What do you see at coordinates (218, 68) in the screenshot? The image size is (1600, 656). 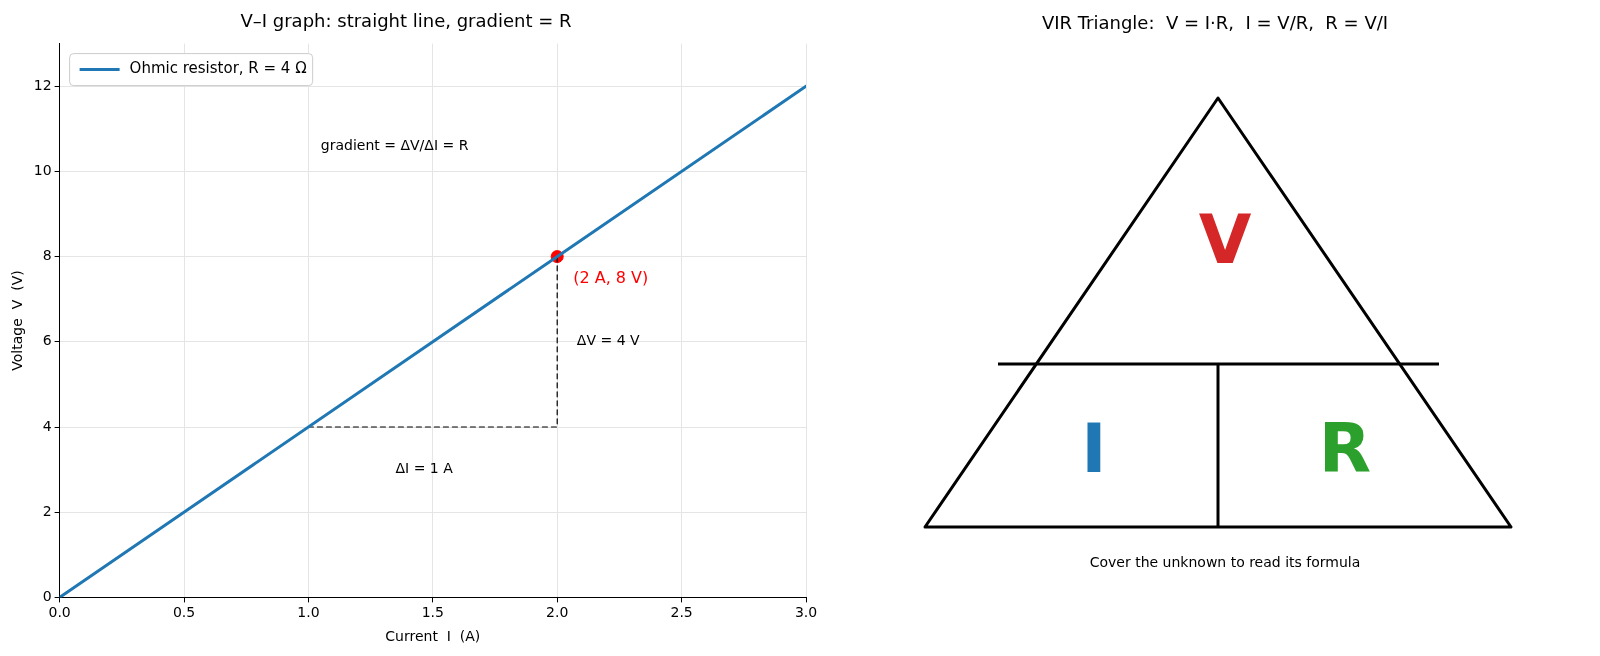 I see `legend-label: Ohmic resistor, R = 4 Ω` at bounding box center [218, 68].